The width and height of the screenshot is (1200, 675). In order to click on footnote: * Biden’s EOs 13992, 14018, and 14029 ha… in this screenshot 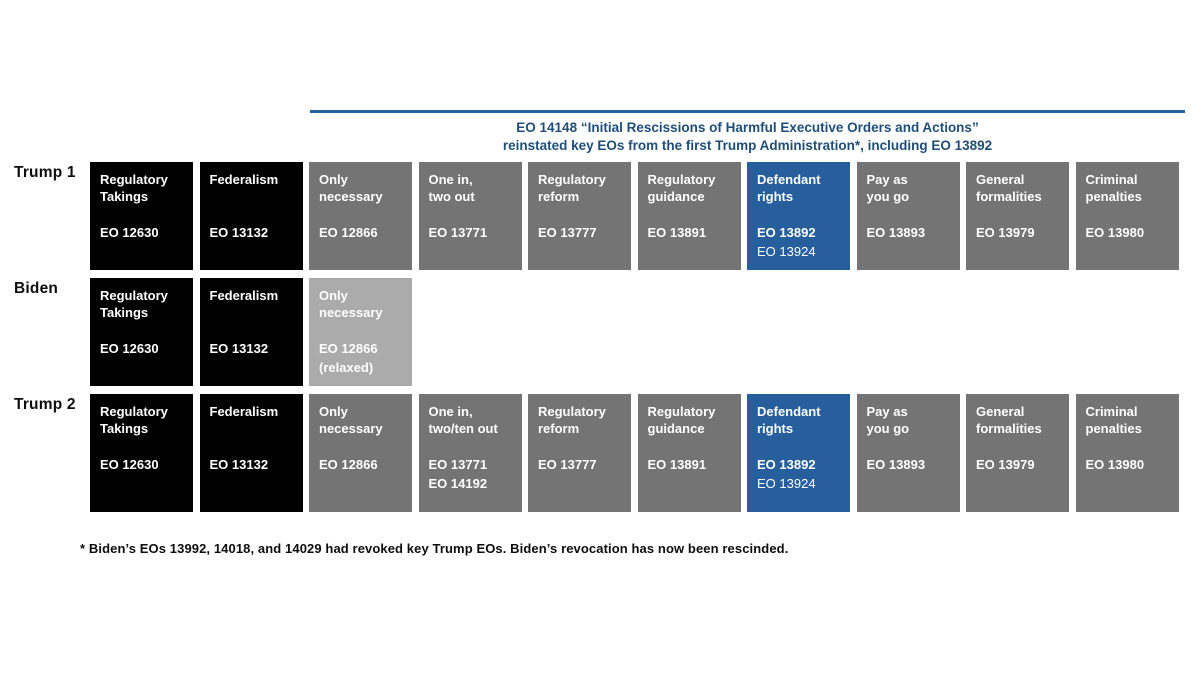, I will do `click(434, 548)`.